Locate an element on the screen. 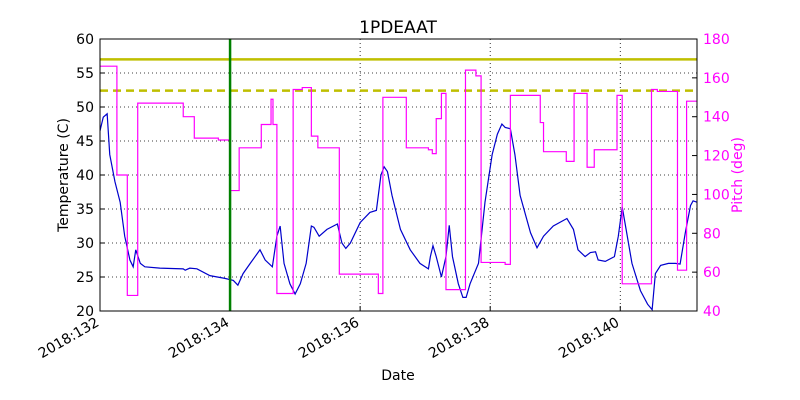 The height and width of the screenshot is (400, 800). y-tick-label: 30 is located at coordinates (85, 244).